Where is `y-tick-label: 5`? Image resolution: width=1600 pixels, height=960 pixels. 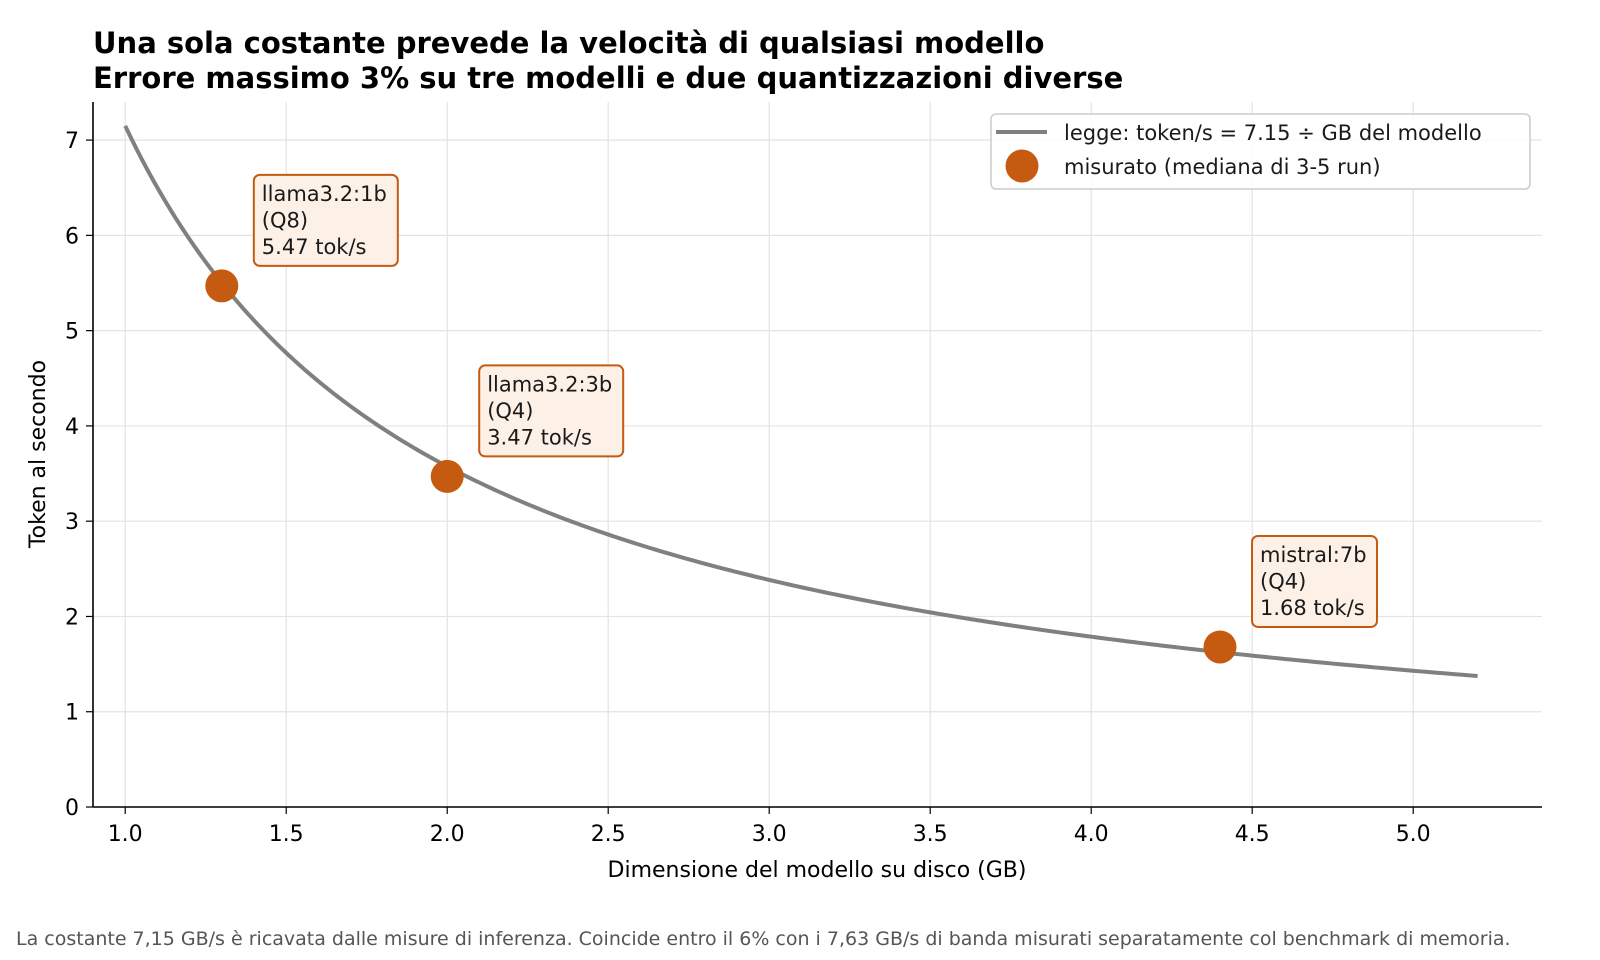
y-tick-label: 5 is located at coordinates (72, 332).